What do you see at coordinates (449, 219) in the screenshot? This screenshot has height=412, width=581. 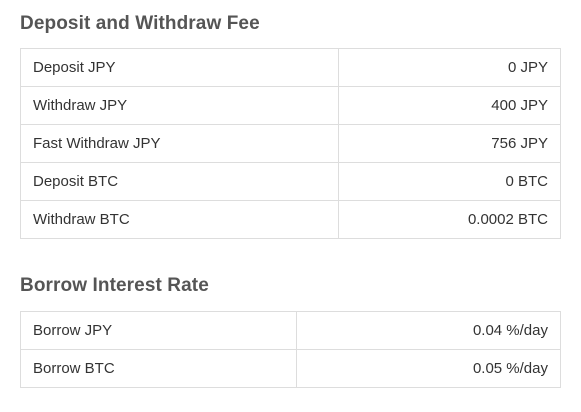 I see `fee-value: 0.0002 BTC` at bounding box center [449, 219].